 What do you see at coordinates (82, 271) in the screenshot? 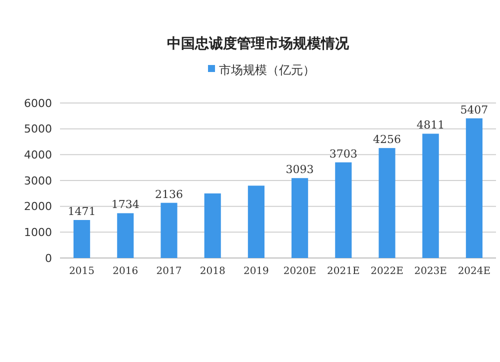
I see `x-tick-label: 2015` at bounding box center [82, 271].